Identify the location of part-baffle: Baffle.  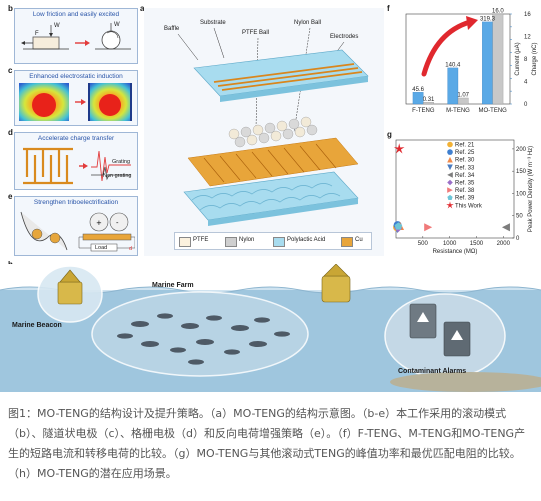
(172, 29).